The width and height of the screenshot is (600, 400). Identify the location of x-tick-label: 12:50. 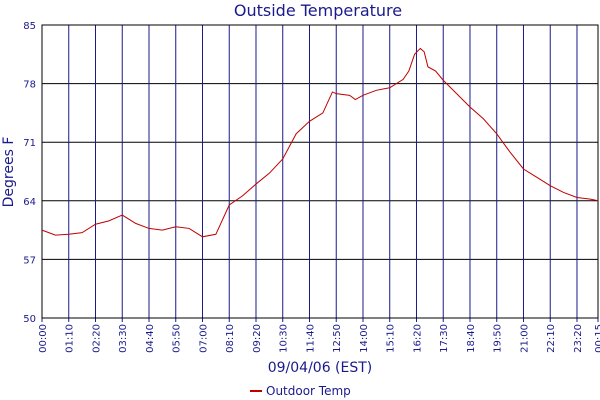
(337, 338).